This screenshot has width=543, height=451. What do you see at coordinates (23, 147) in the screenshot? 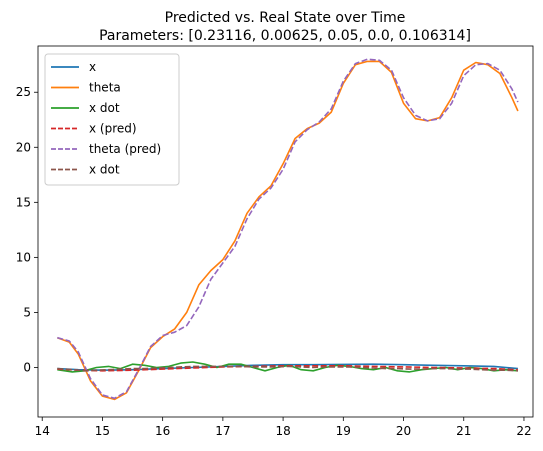
I see `y-tick-label: 20` at bounding box center [23, 147].